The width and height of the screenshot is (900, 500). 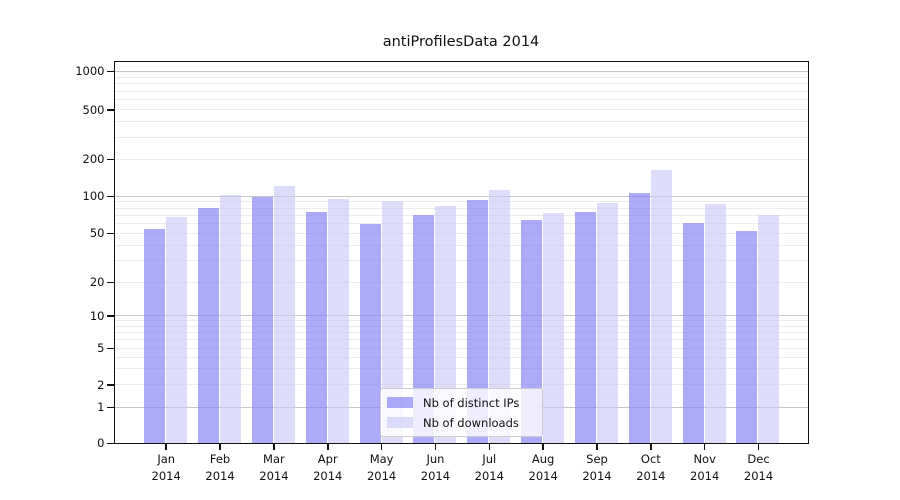 I want to click on legend-item-downloads: Nb of downloads, so click(x=461, y=423).